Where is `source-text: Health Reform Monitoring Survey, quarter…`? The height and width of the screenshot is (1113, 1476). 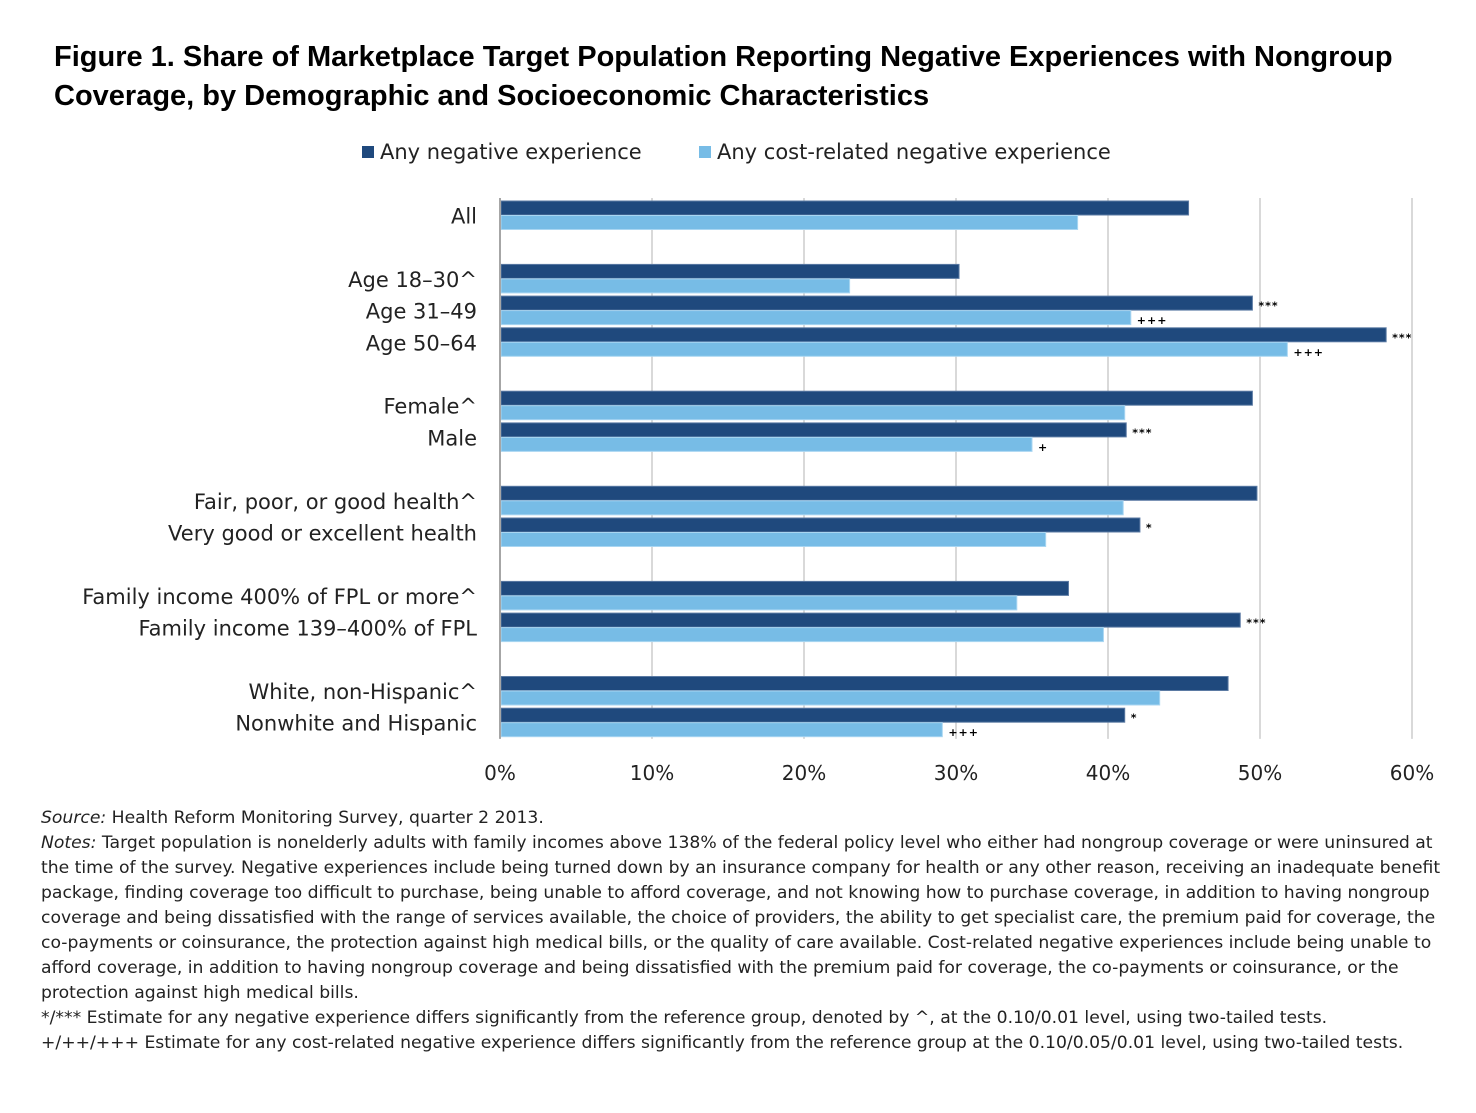 source-text: Health Reform Monitoring Survey, quarter… is located at coordinates (325, 818).